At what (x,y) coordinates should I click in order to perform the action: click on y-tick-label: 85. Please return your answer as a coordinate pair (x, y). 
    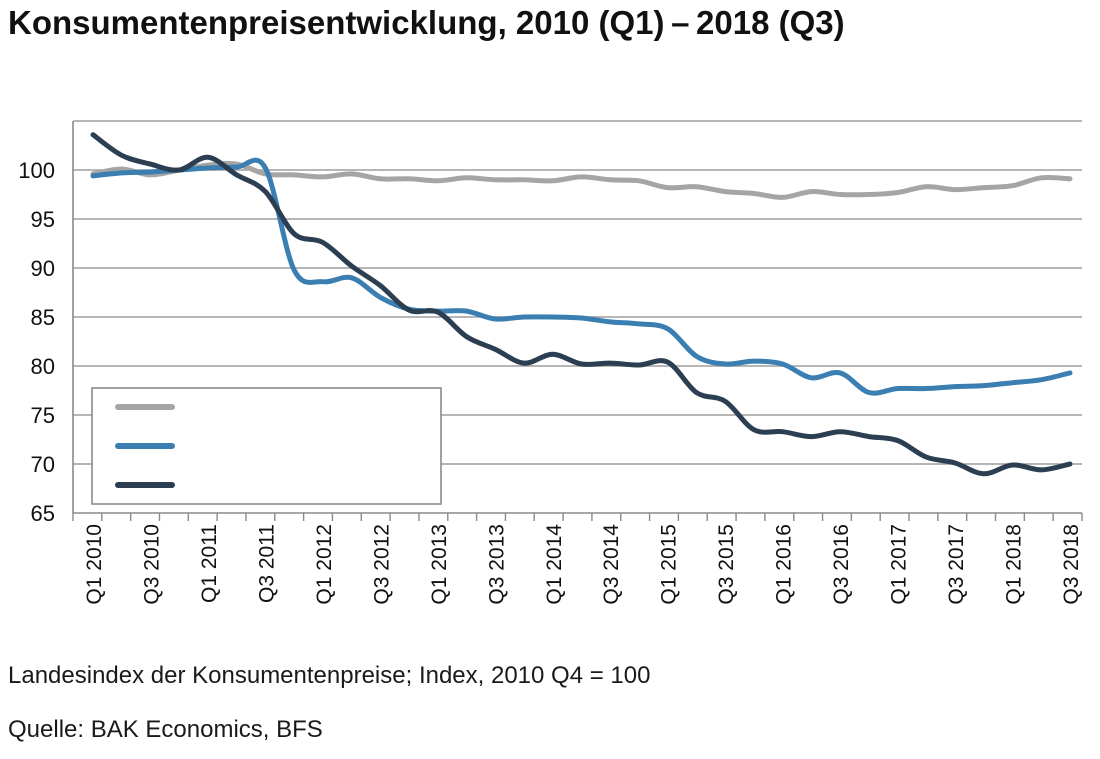
    Looking at the image, I should click on (43, 317).